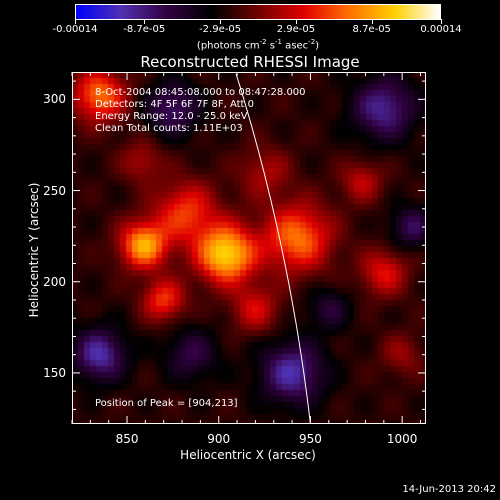 This screenshot has width=500, height=500. I want to click on y-tick-label: 200, so click(54, 281).